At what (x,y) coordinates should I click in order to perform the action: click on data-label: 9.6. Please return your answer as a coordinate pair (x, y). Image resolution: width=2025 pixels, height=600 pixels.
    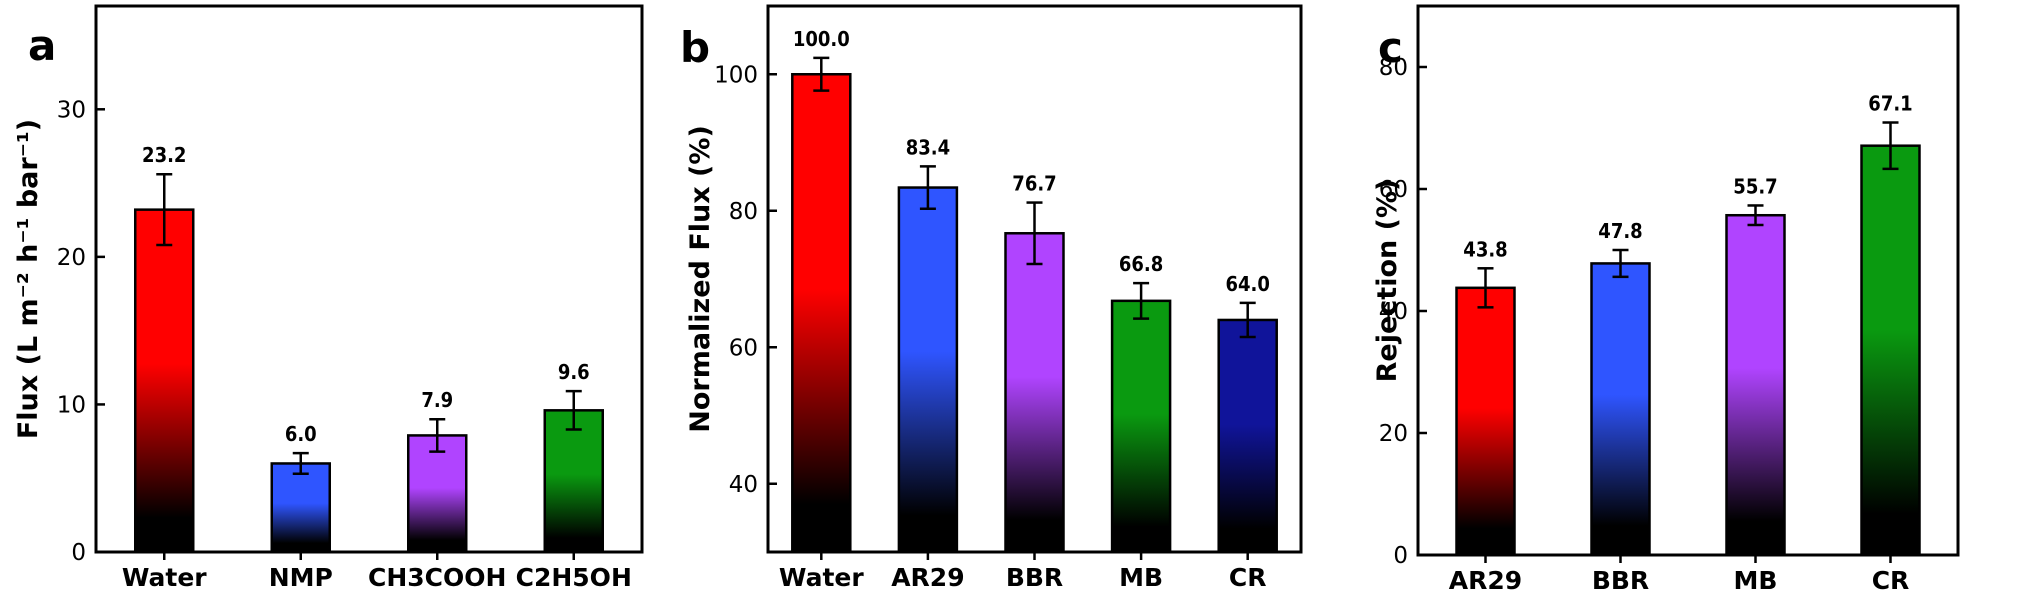
    Looking at the image, I should click on (574, 372).